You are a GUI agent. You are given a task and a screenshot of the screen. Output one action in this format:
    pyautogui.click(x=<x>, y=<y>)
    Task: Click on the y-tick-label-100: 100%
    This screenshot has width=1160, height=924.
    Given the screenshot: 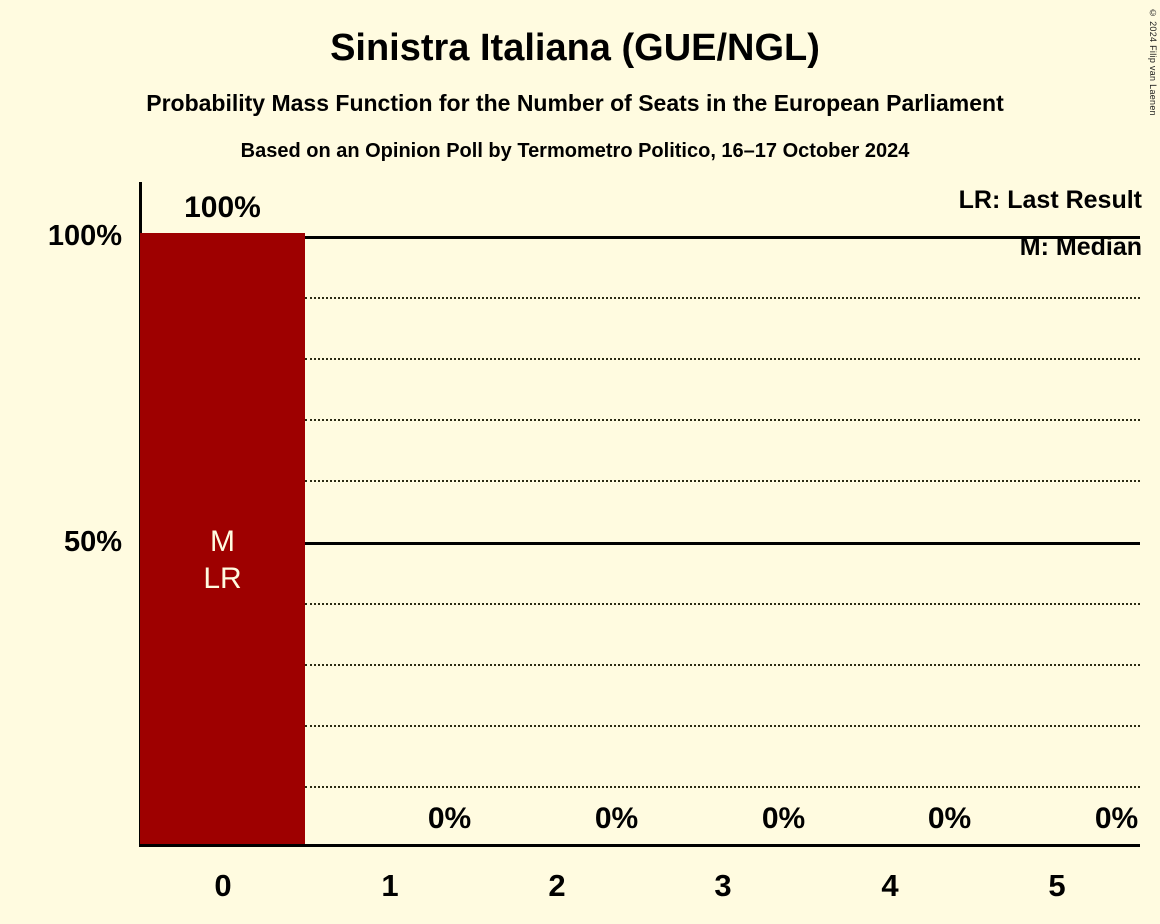 What is the action you would take?
    pyautogui.click(x=84, y=236)
    